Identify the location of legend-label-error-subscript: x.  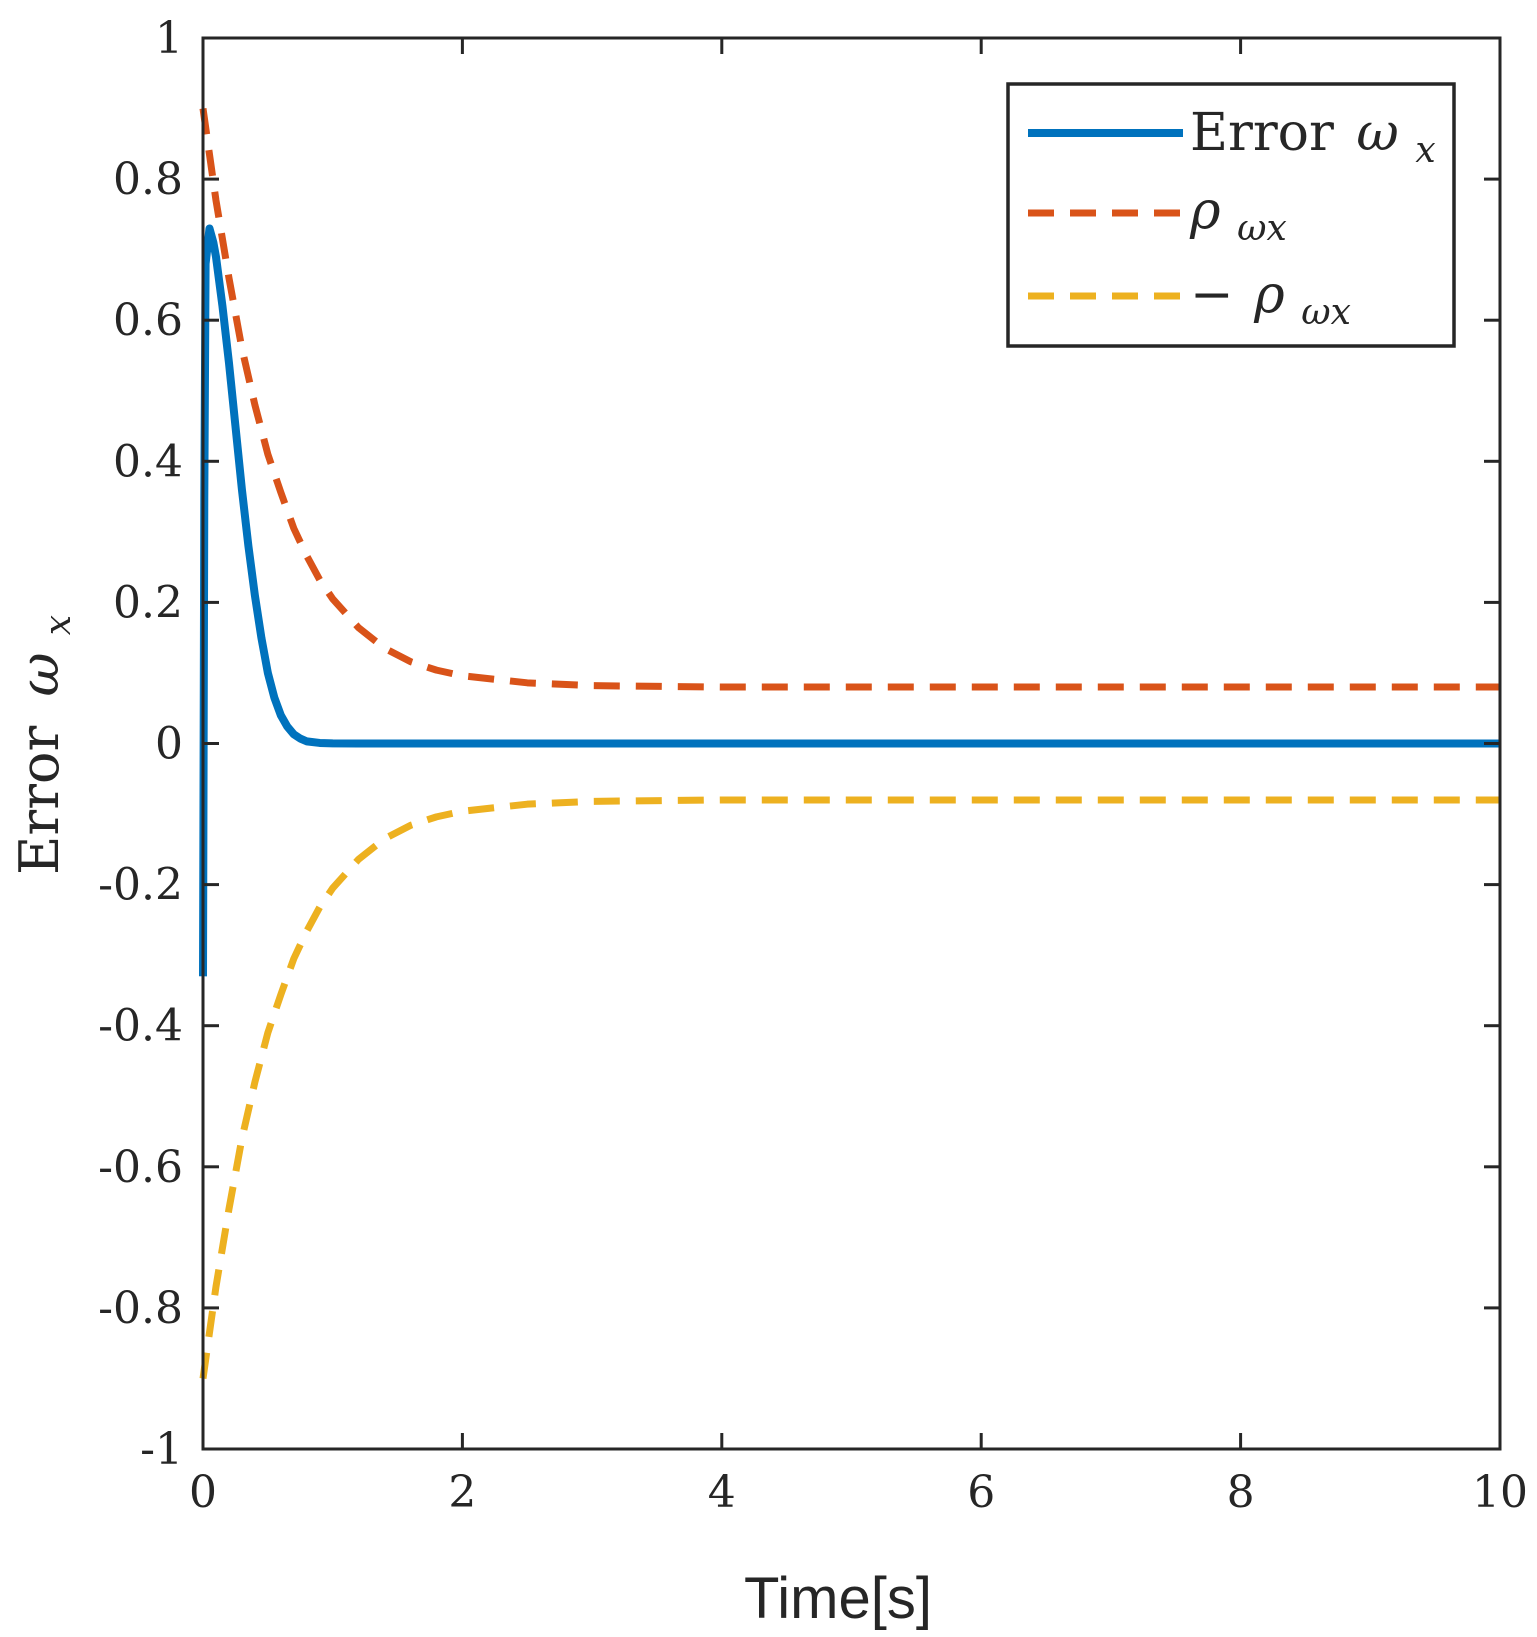
(1425, 150).